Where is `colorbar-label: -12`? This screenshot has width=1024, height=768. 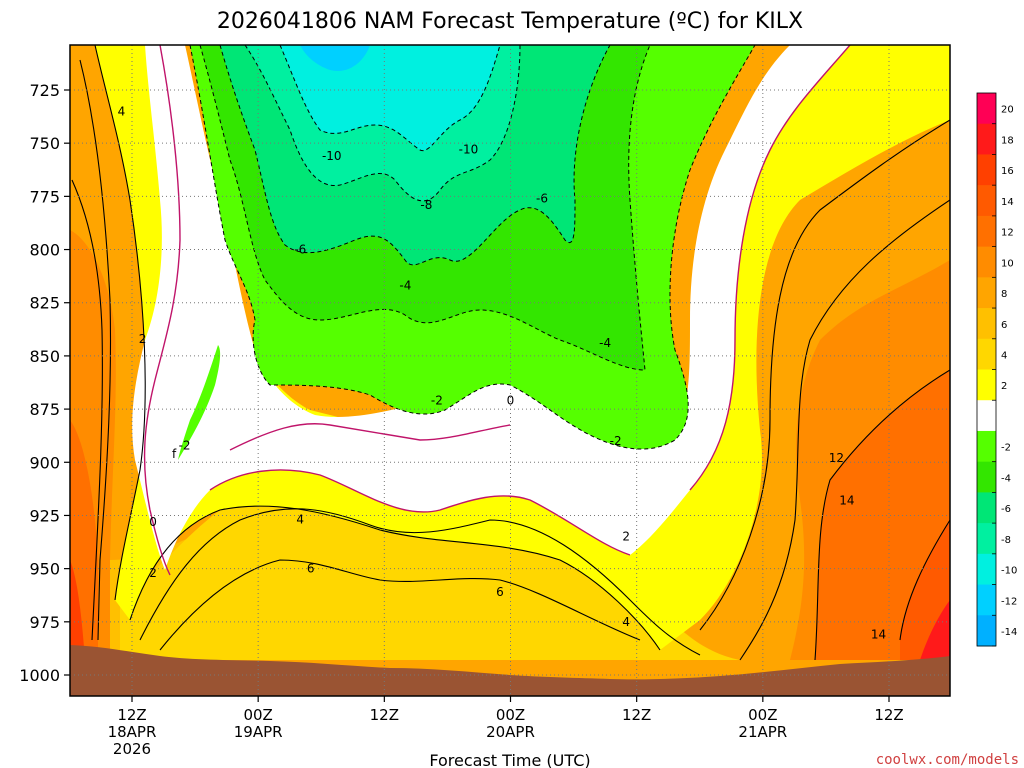
colorbar-label: -12 is located at coordinates (1009, 601).